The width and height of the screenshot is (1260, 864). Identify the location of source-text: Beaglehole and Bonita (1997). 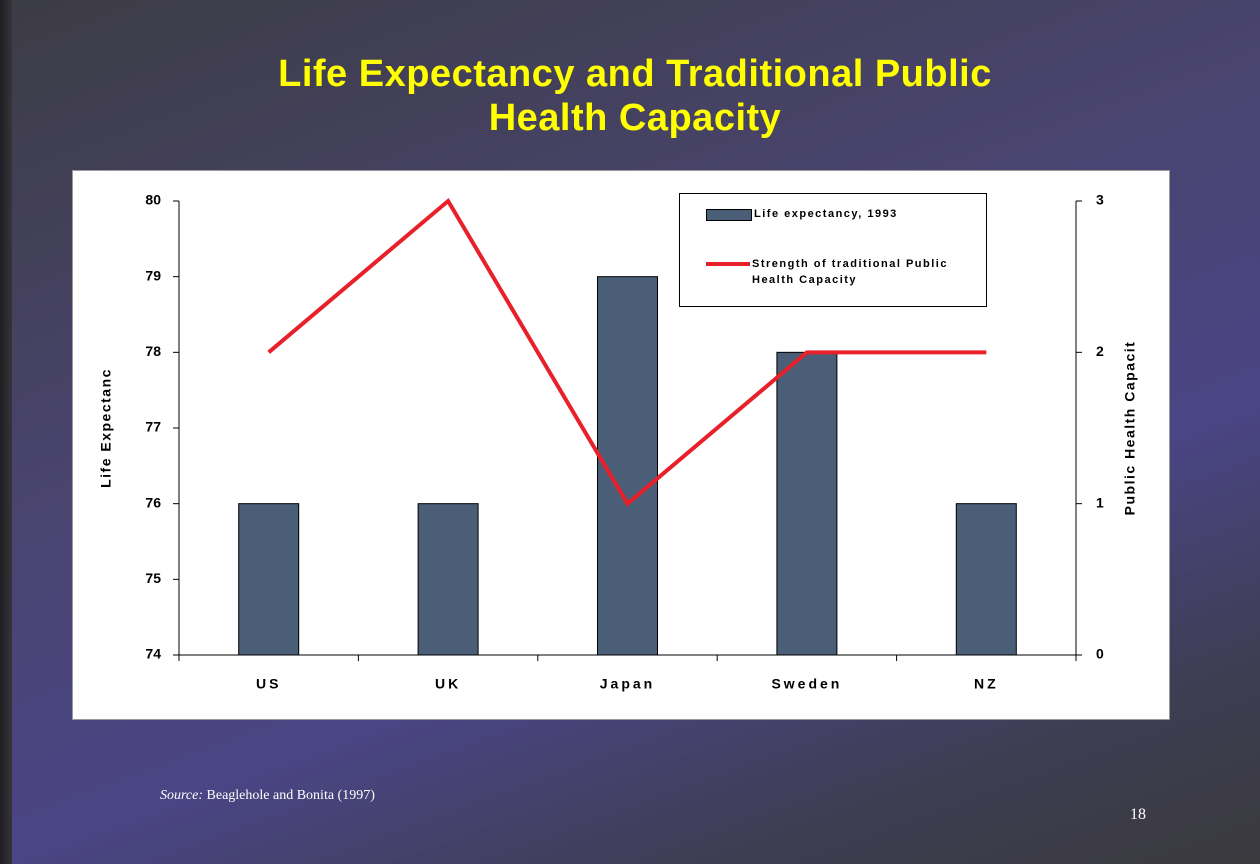
(290, 795).